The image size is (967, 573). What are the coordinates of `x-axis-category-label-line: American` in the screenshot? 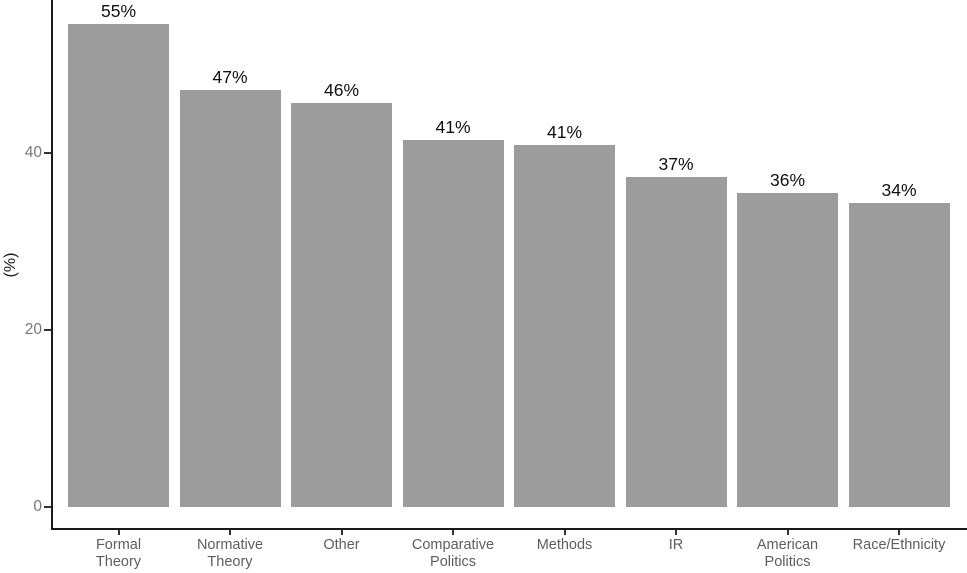 It's located at (787, 545).